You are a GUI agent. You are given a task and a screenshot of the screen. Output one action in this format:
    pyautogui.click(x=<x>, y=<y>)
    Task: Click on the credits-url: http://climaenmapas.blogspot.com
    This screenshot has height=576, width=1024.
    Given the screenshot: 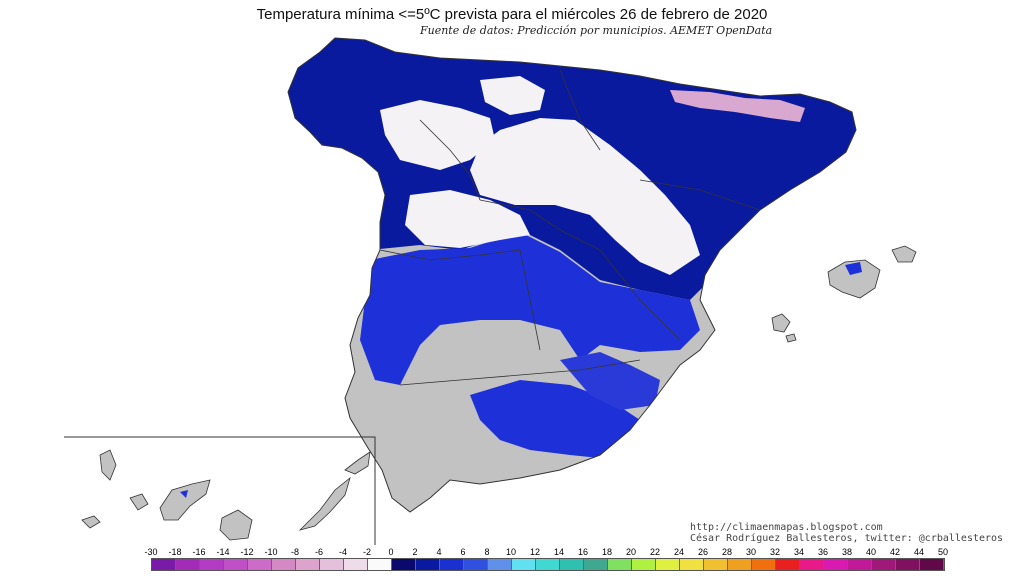 What is the action you would take?
    pyautogui.click(x=786, y=527)
    